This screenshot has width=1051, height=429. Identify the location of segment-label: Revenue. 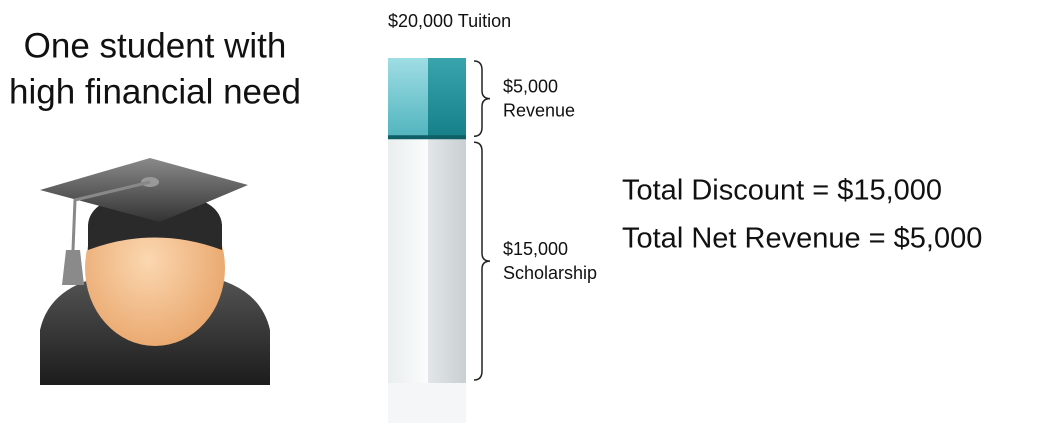
(539, 110).